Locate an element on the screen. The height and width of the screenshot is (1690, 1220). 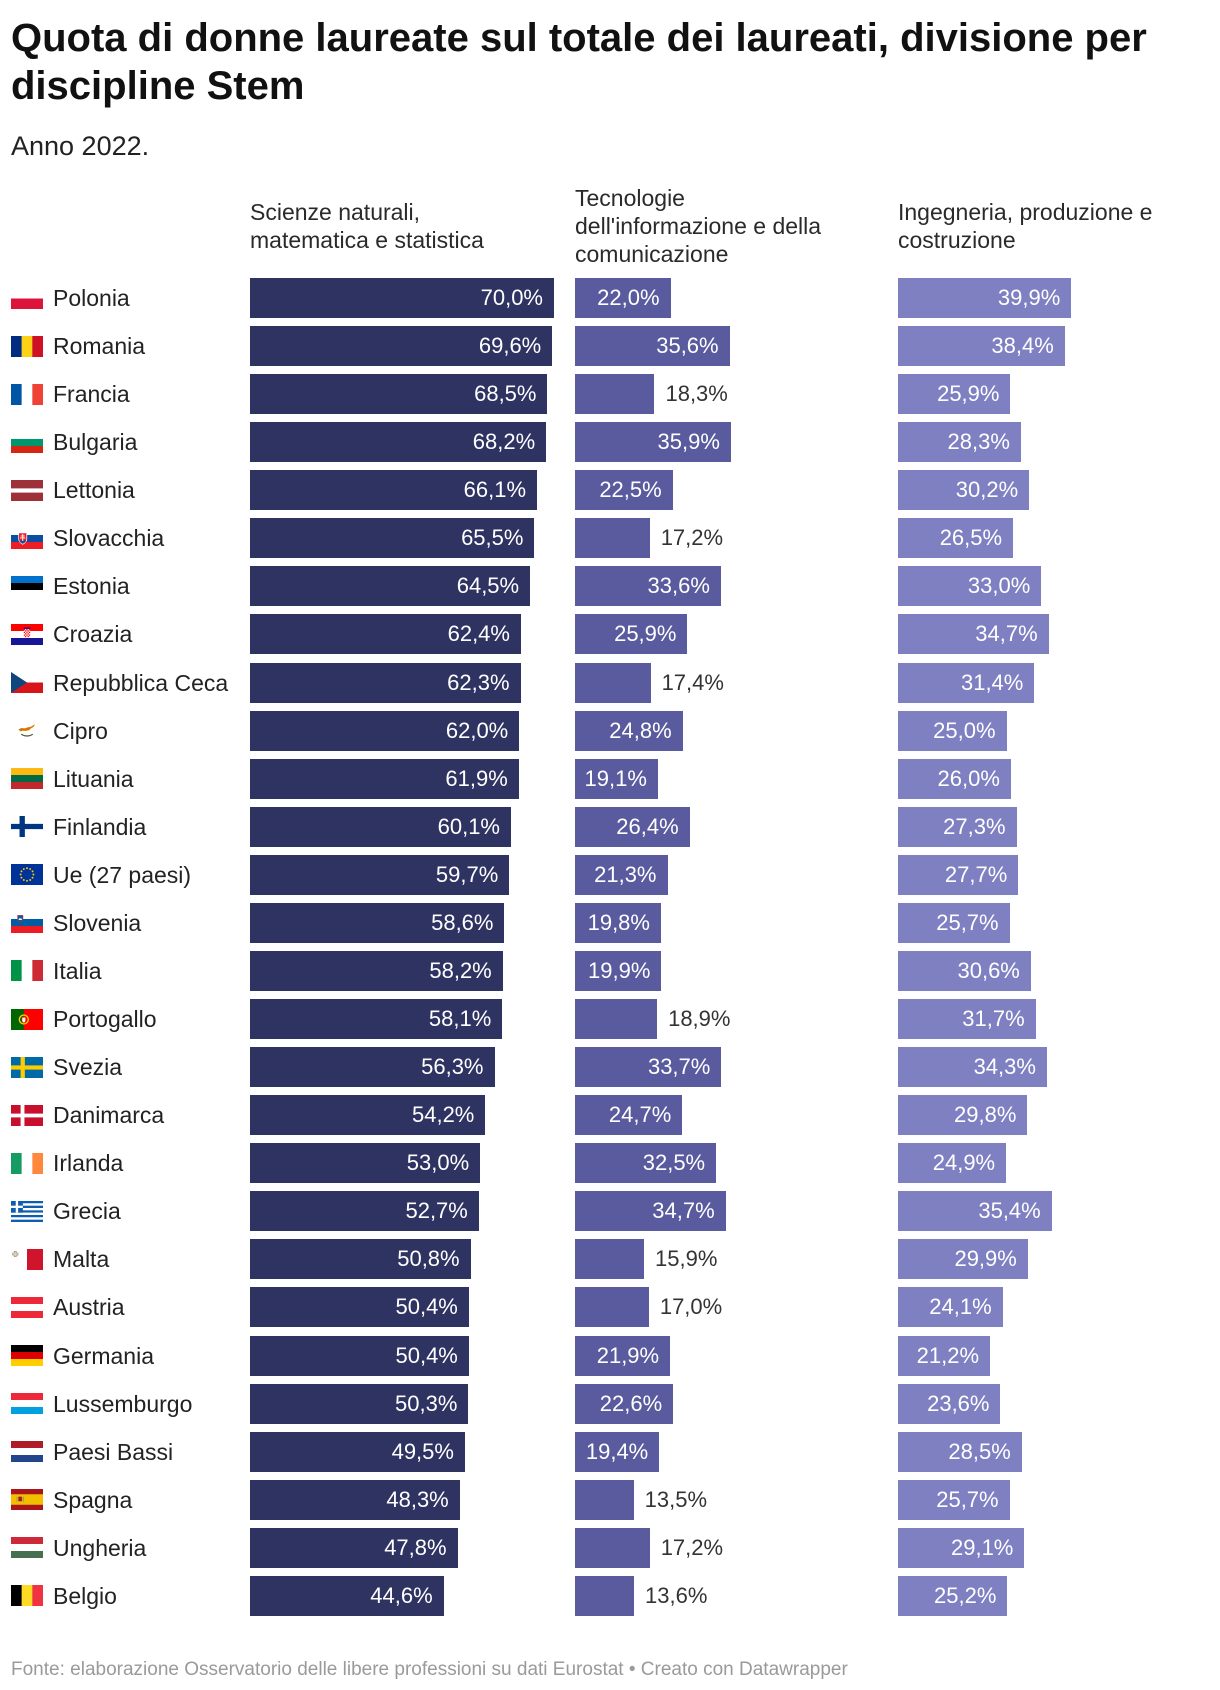
chart-row: Lituania 61,9% 19,1% 26,0% is located at coordinates (610, 778).